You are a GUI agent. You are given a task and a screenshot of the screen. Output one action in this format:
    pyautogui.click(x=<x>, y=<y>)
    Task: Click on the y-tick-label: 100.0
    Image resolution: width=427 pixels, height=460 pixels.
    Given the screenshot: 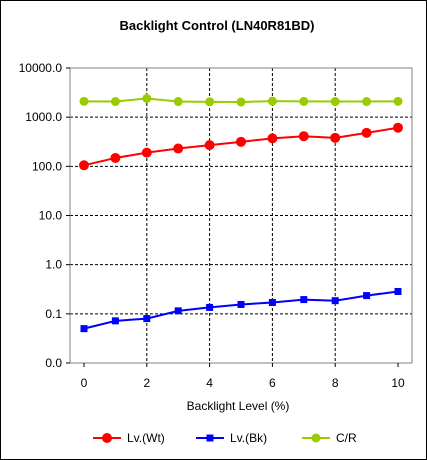 What is the action you would take?
    pyautogui.click(x=47, y=166)
    